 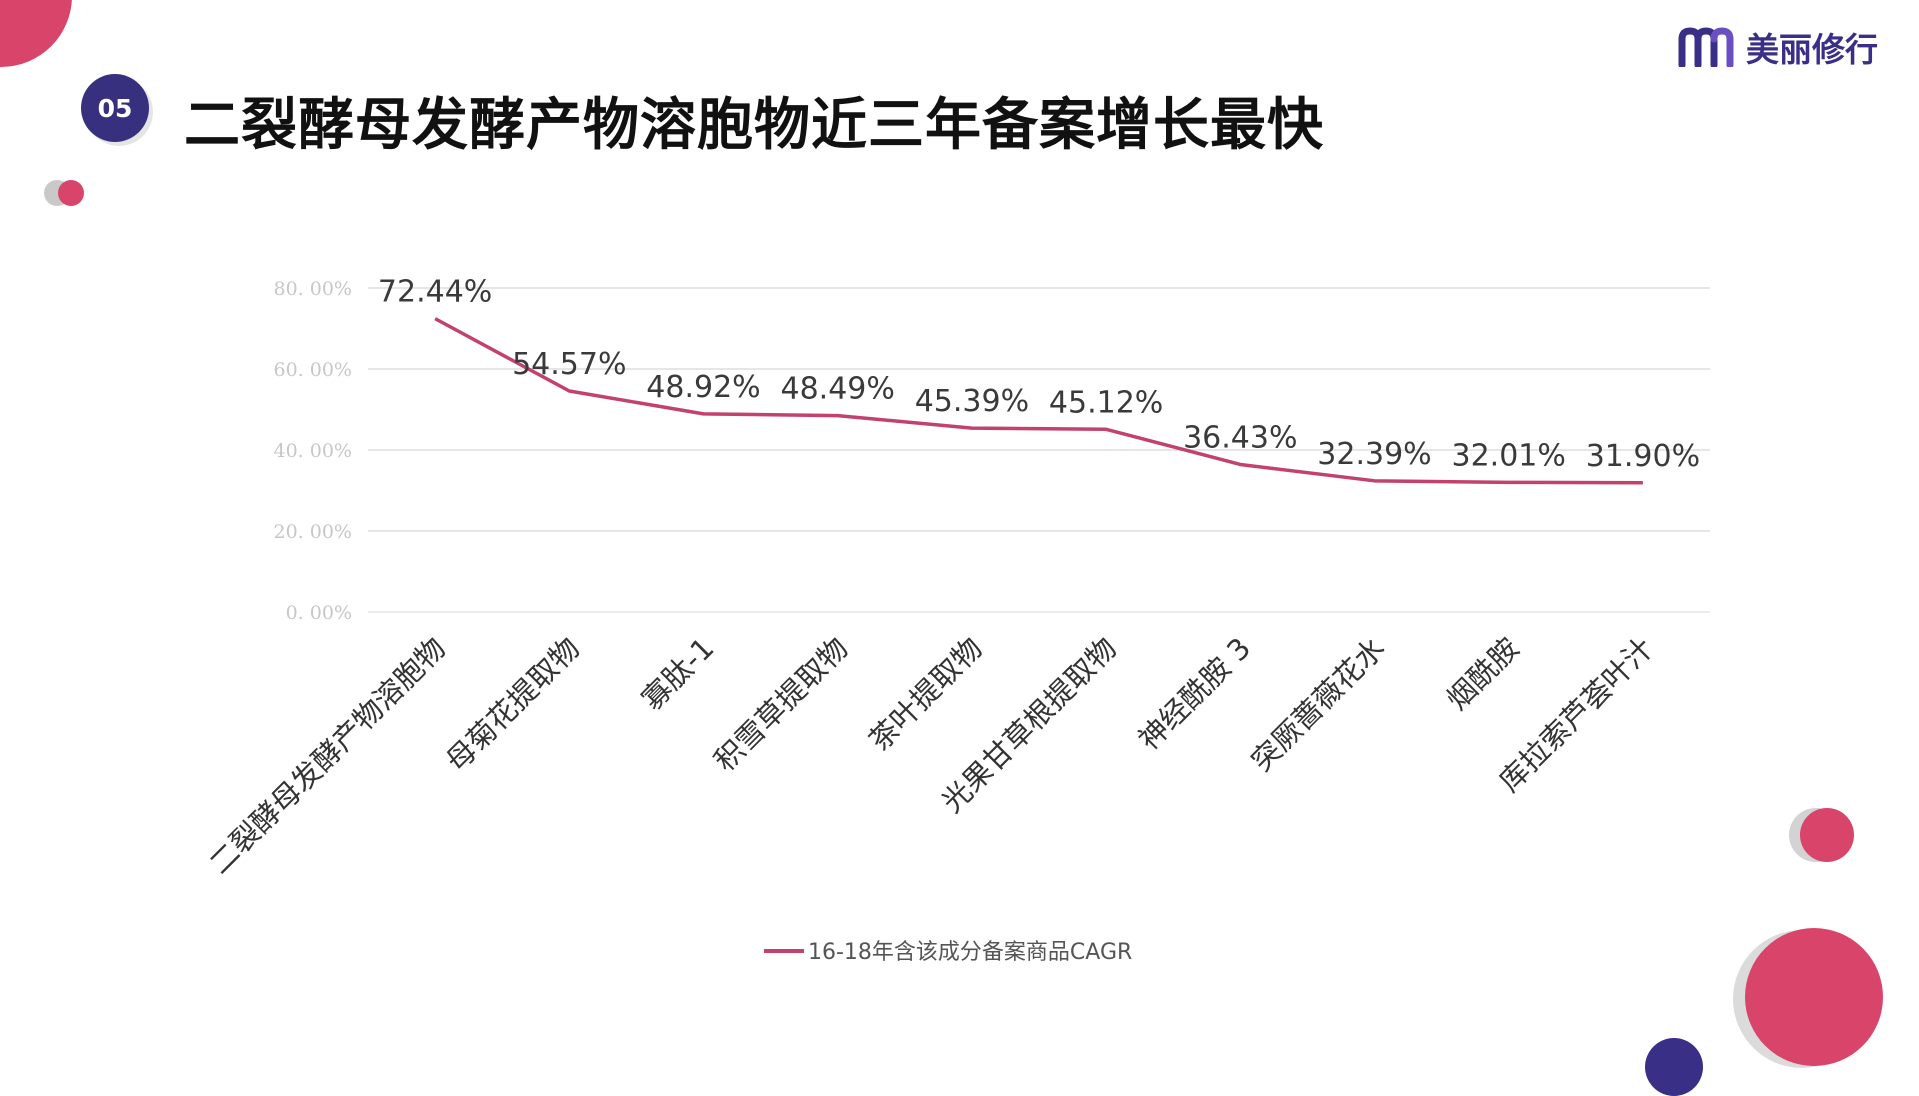 I want to click on y-tick-label: 60. 00%, so click(x=313, y=370).